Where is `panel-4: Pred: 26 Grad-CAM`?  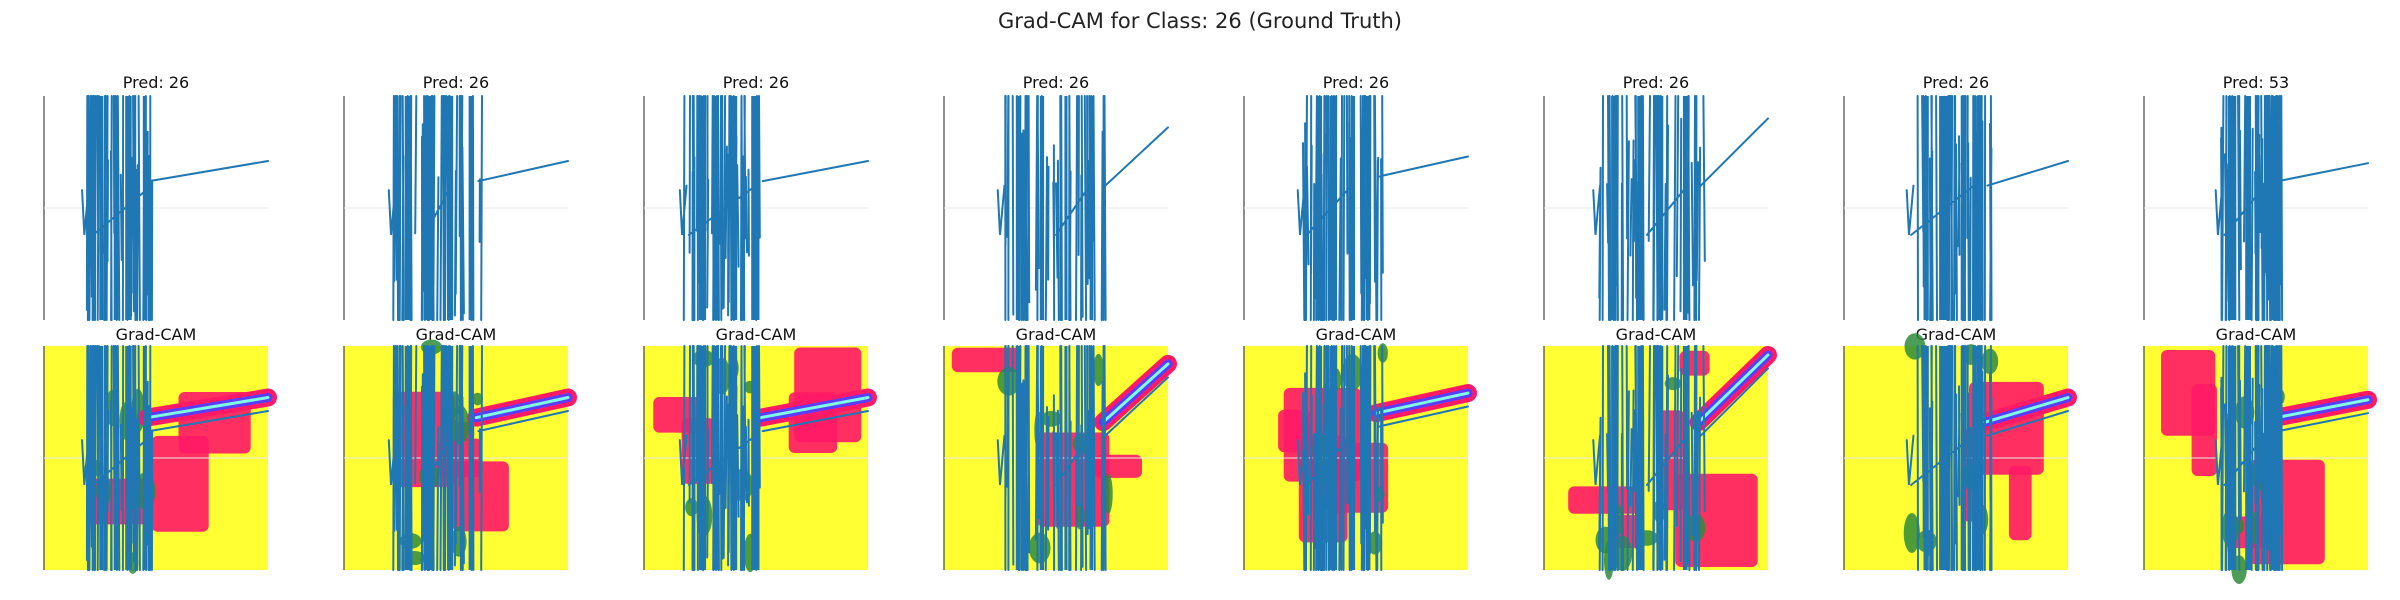 panel-4: Pred: 26 Grad-CAM is located at coordinates (1360, 322).